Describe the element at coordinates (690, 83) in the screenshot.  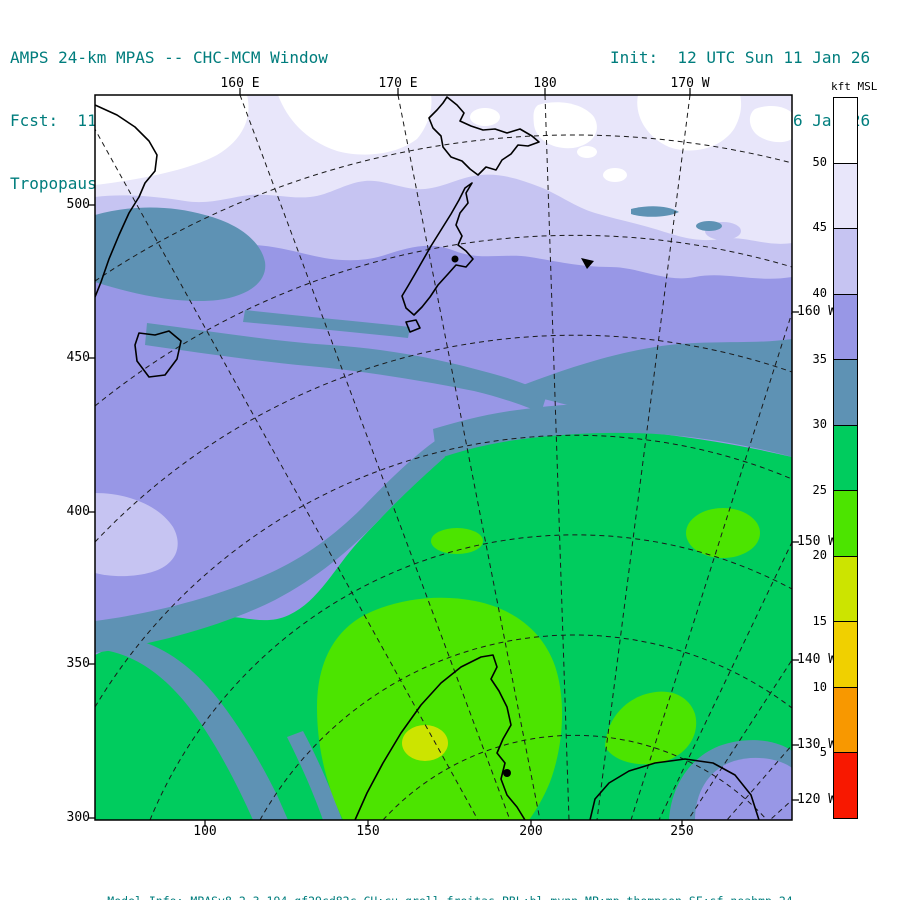
I see `lon-label-170w: 170 W` at that location.